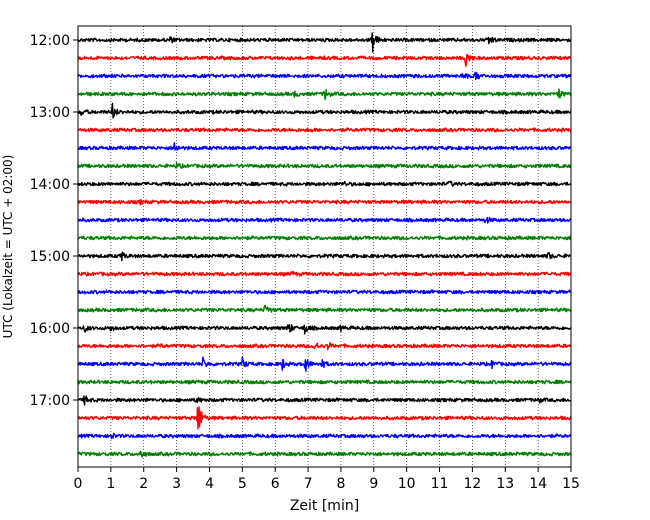 The width and height of the screenshot is (650, 520). Describe the element at coordinates (324, 506) in the screenshot. I see `x-axis-label: Zeit [min]` at that location.